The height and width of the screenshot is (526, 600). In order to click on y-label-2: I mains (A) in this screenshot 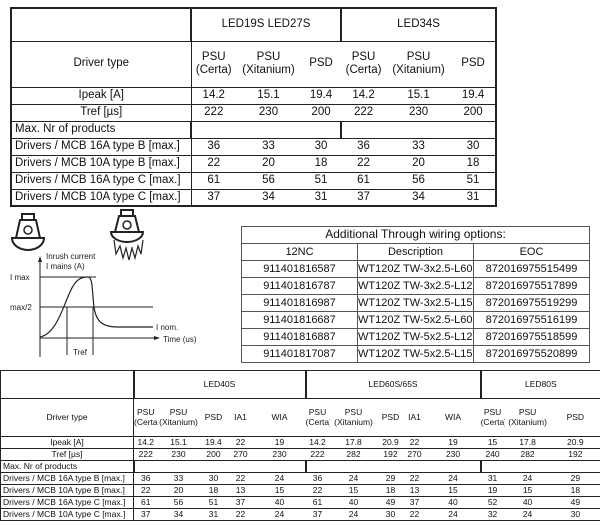, I will do `click(65, 266)`.